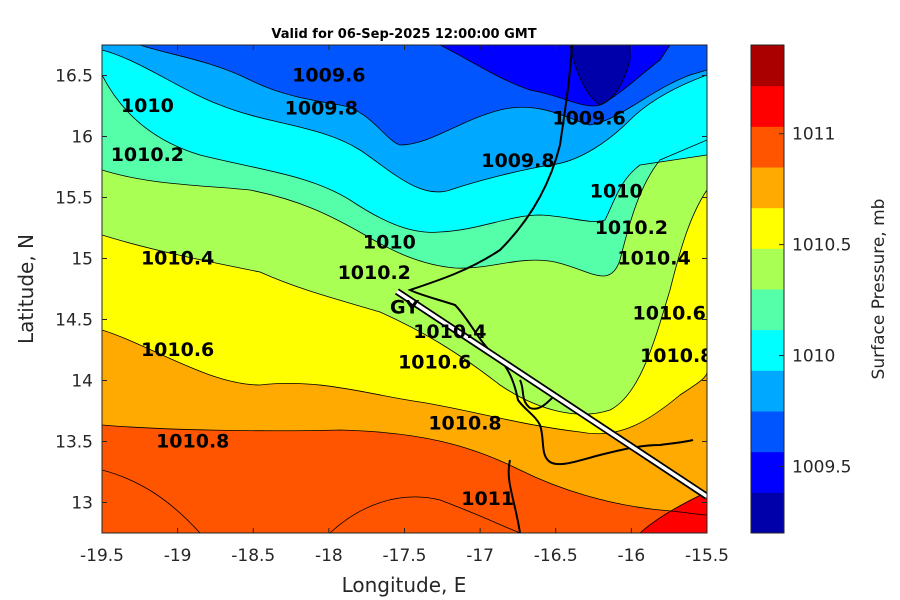  I want to click on station-annotation: GY, so click(404, 307).